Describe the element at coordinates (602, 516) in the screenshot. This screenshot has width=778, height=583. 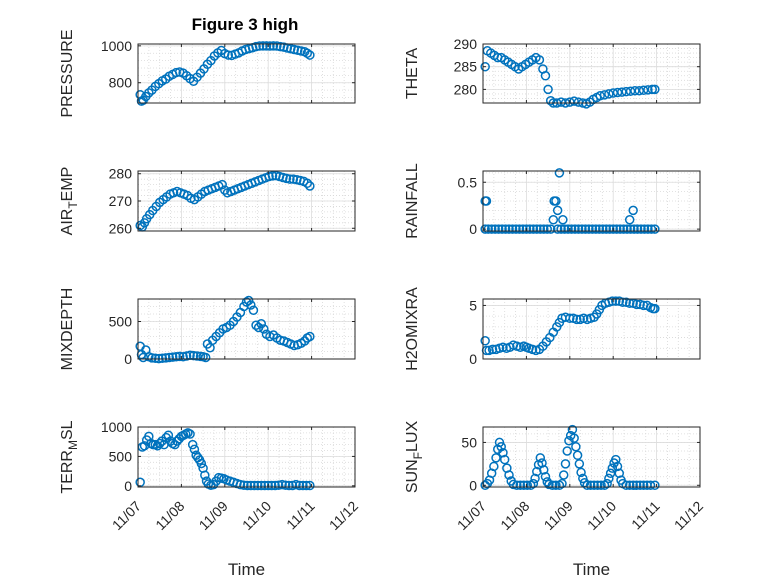
I see `x-tick-label: 11/10` at that location.